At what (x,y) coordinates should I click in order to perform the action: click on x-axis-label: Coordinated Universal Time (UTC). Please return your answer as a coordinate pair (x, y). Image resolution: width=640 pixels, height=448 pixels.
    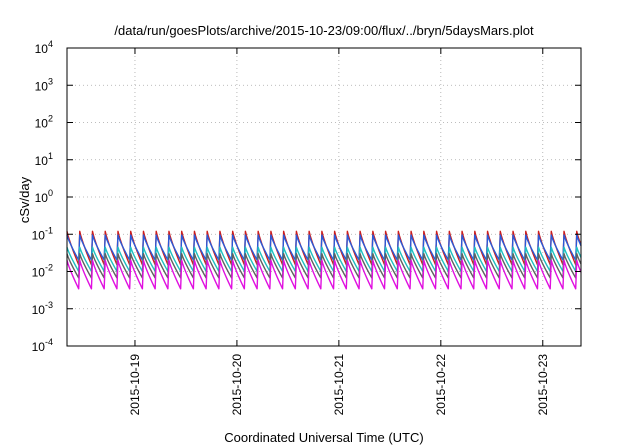
    Looking at the image, I should click on (323, 437).